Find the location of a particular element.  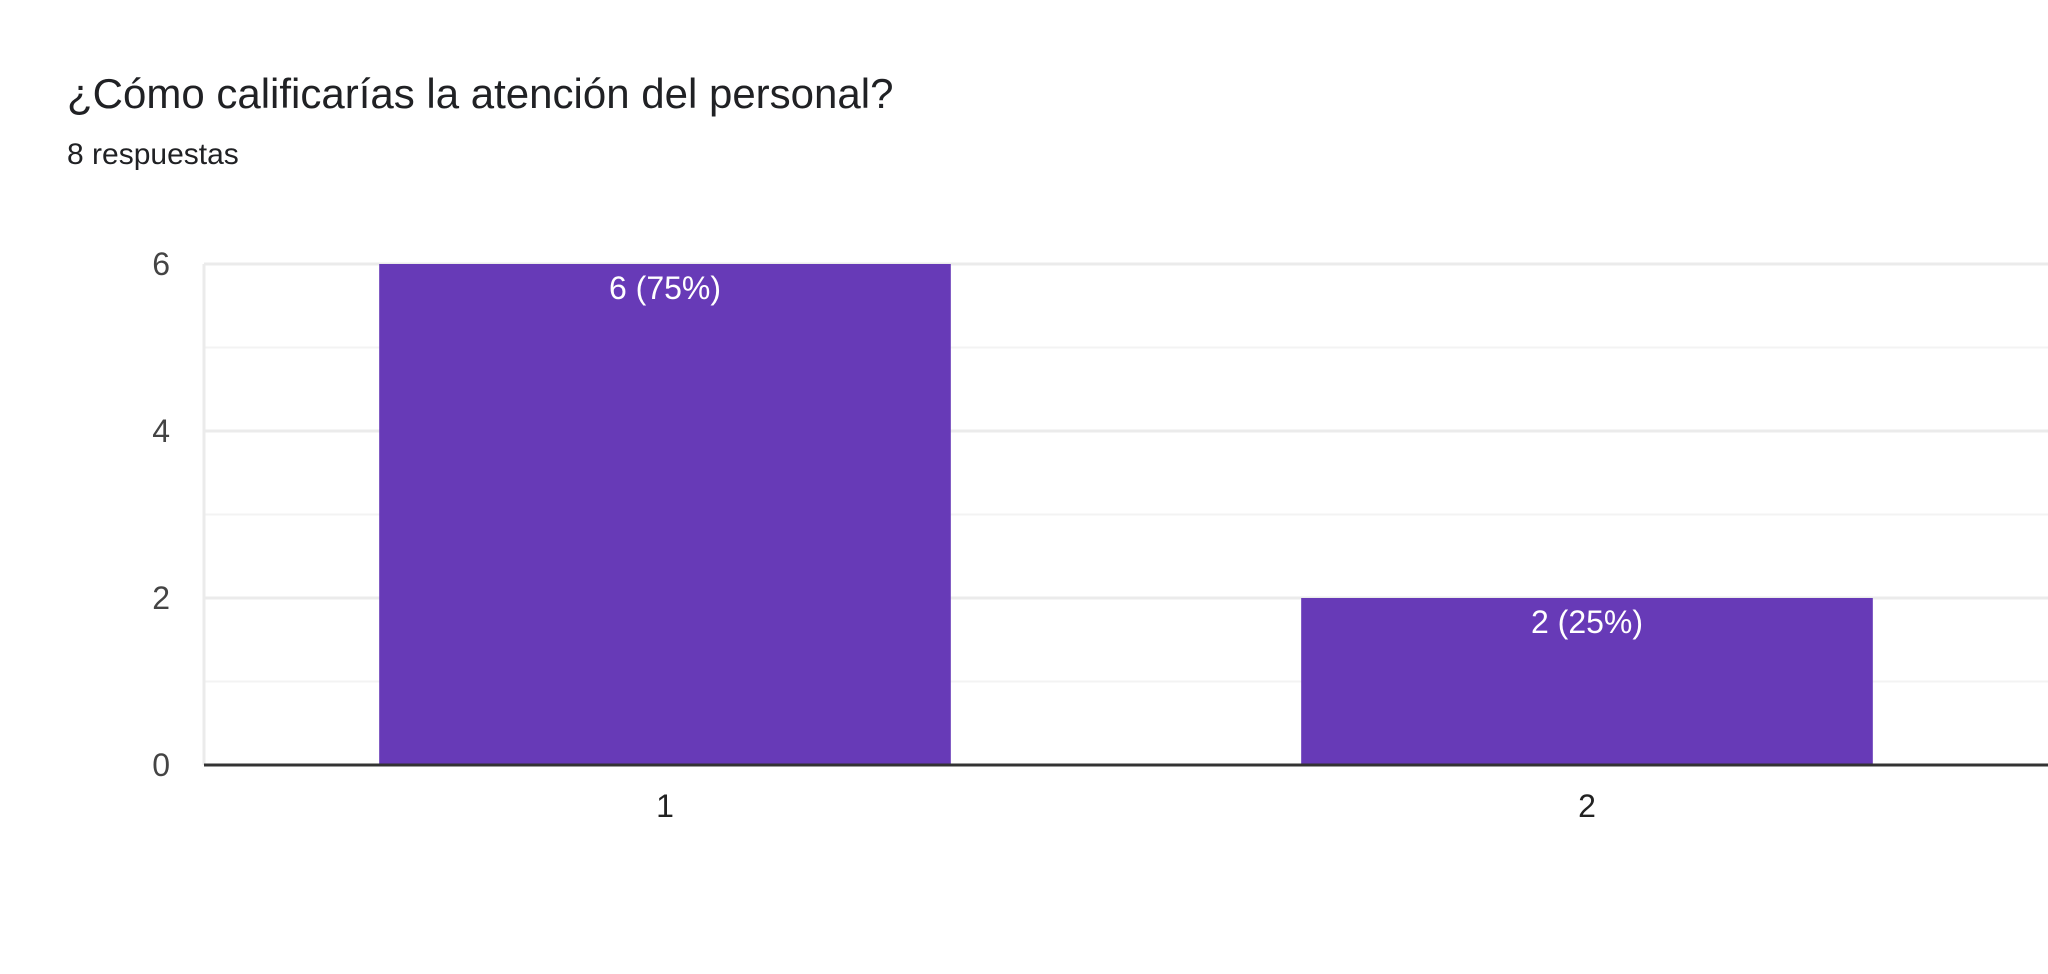

y-tick-label: 2 is located at coordinates (161, 598).